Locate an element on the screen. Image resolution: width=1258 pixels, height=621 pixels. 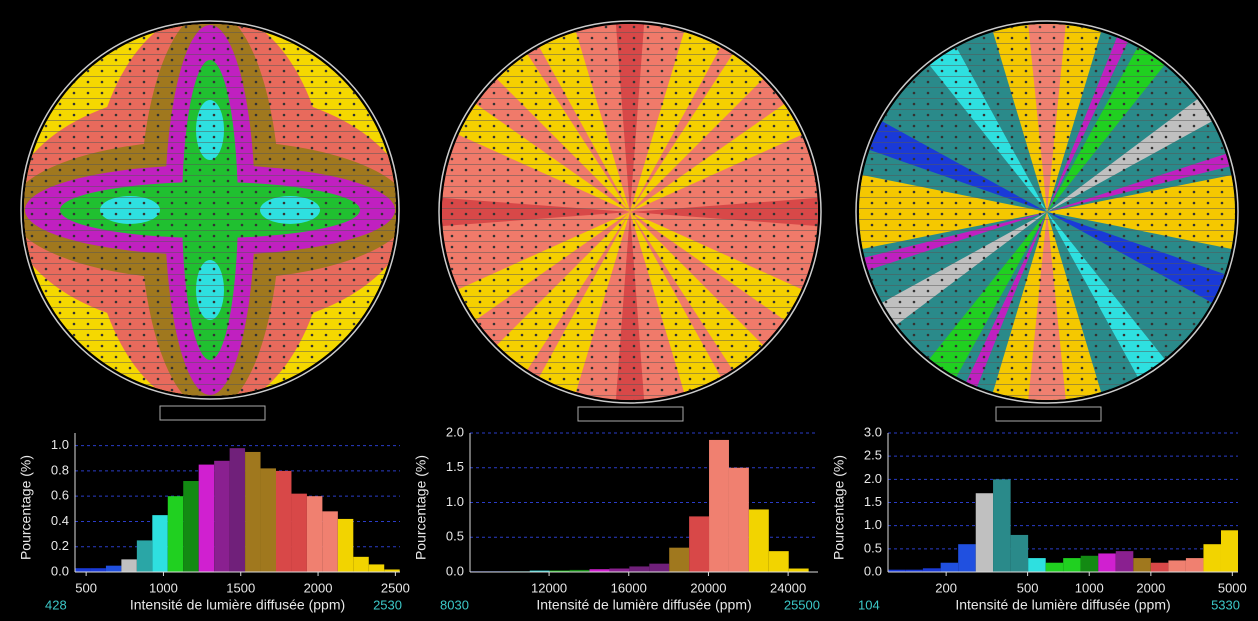
y-tick-label: 0.2 is located at coordinates (60, 545).